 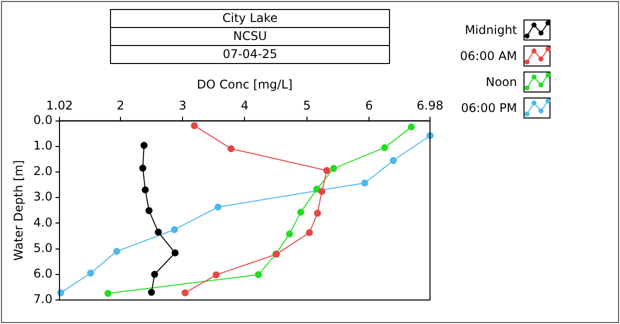 I want to click on x-tick-label: 5, so click(x=307, y=105).